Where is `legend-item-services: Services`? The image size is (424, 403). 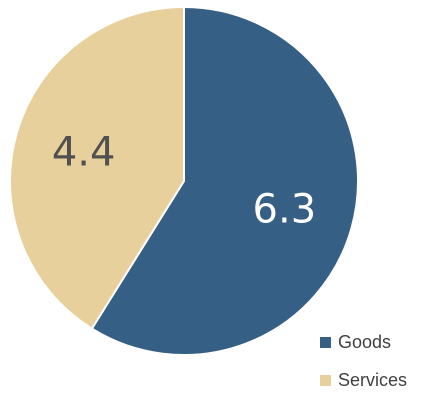 legend-item-services: Services is located at coordinates (363, 380).